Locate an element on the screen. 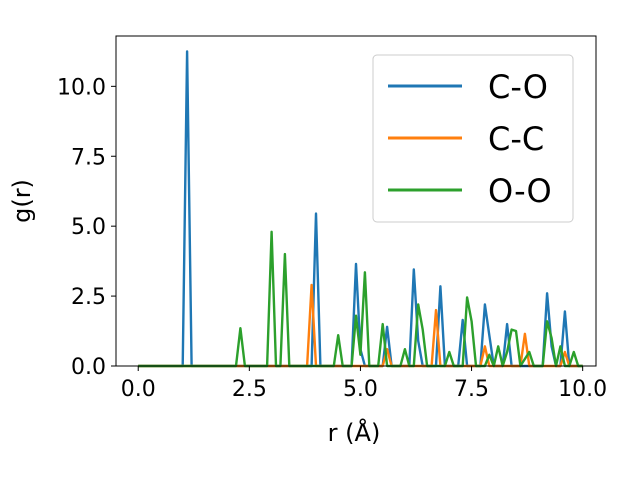 This screenshot has height=480, width=640. y-tick-label: 0.0 is located at coordinates (88, 367).